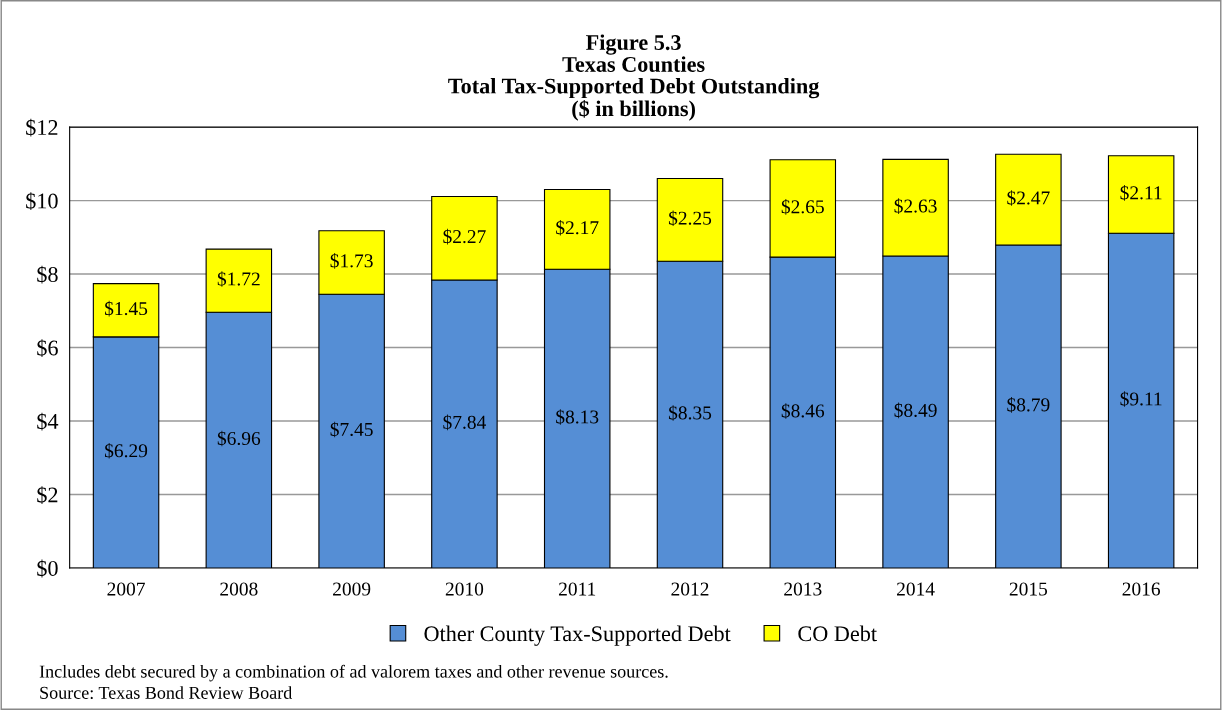 This screenshot has height=710, width=1222. What do you see at coordinates (126, 589) in the screenshot?
I see `x-tick-label: 2007` at bounding box center [126, 589].